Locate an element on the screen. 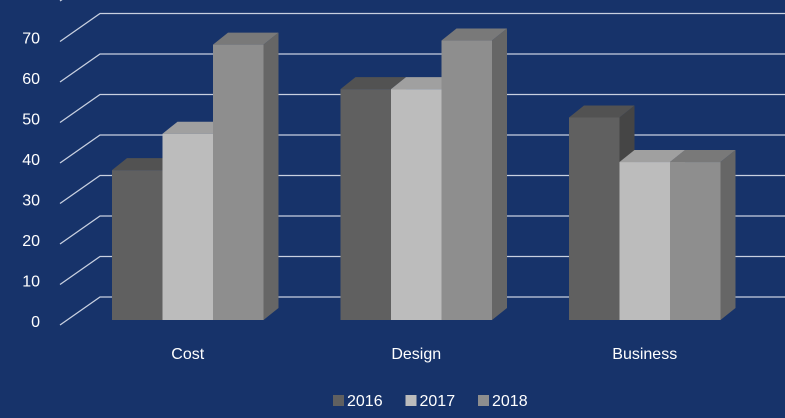 The width and height of the screenshot is (785, 418). y-tick-label: 30 is located at coordinates (31, 201).